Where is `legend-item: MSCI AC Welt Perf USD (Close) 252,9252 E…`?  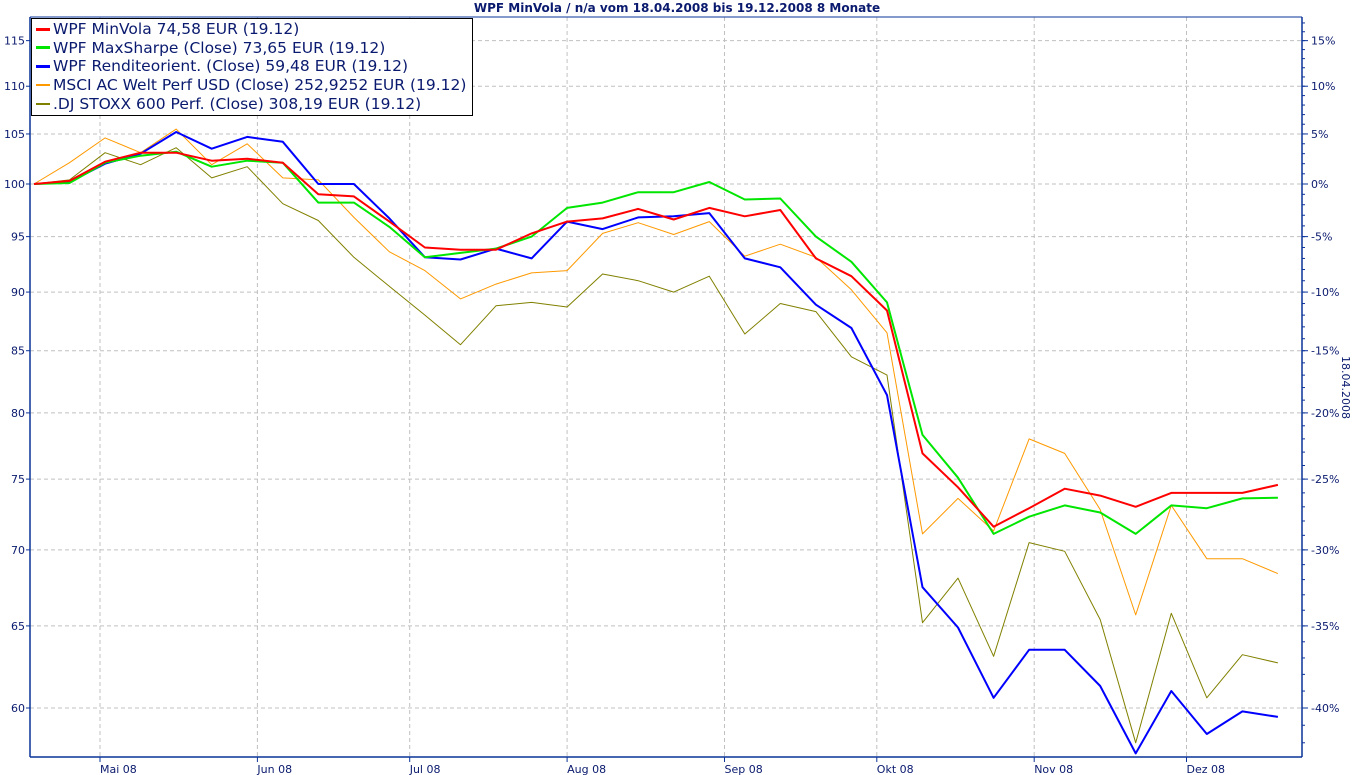 legend-item: MSCI AC Welt Perf USD (Close) 252,9252 E… is located at coordinates (251, 85).